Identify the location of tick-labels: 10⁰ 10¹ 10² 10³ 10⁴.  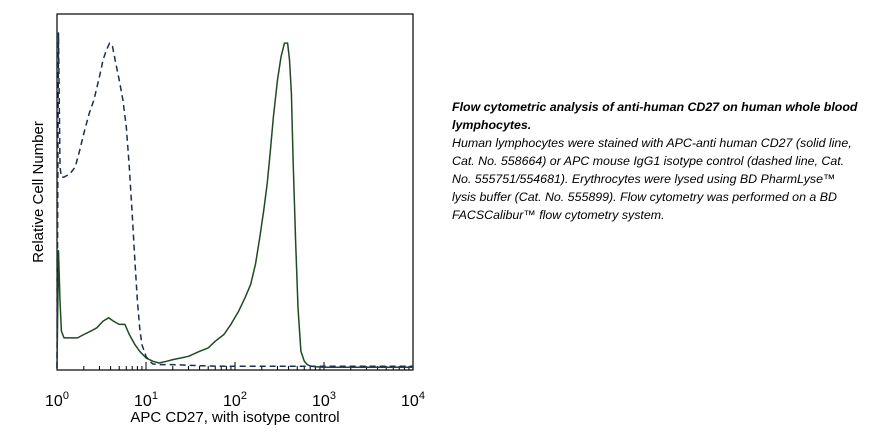
(235, 400).